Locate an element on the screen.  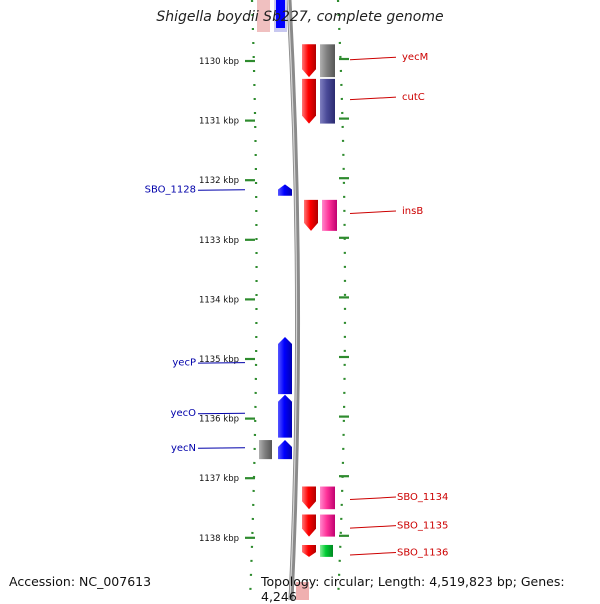
reverse-gene-label: yecN is located at coordinates (183, 448).